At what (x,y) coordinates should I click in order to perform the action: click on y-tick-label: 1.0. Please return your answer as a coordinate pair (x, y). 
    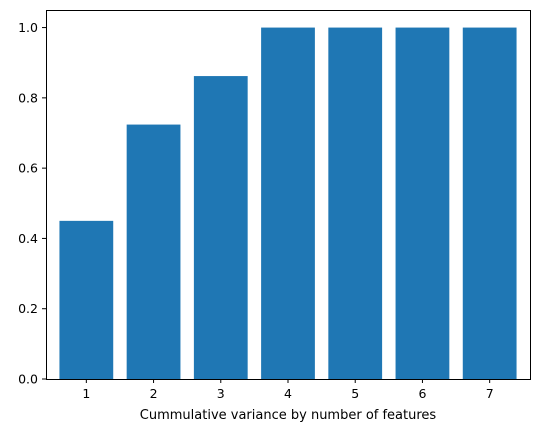
    Looking at the image, I should click on (28, 27).